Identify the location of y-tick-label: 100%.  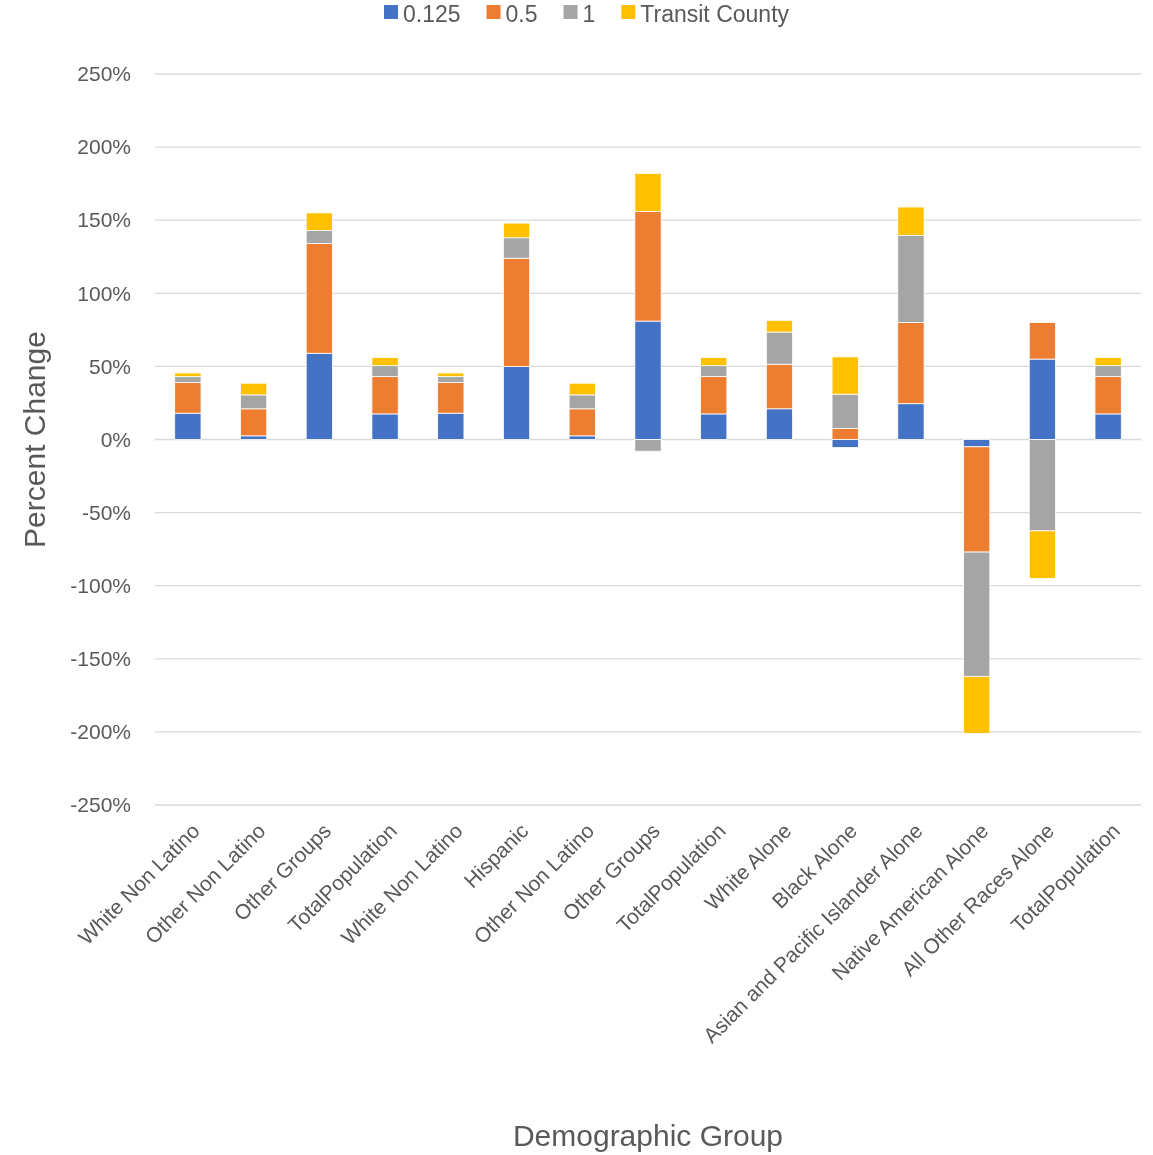
(104, 293).